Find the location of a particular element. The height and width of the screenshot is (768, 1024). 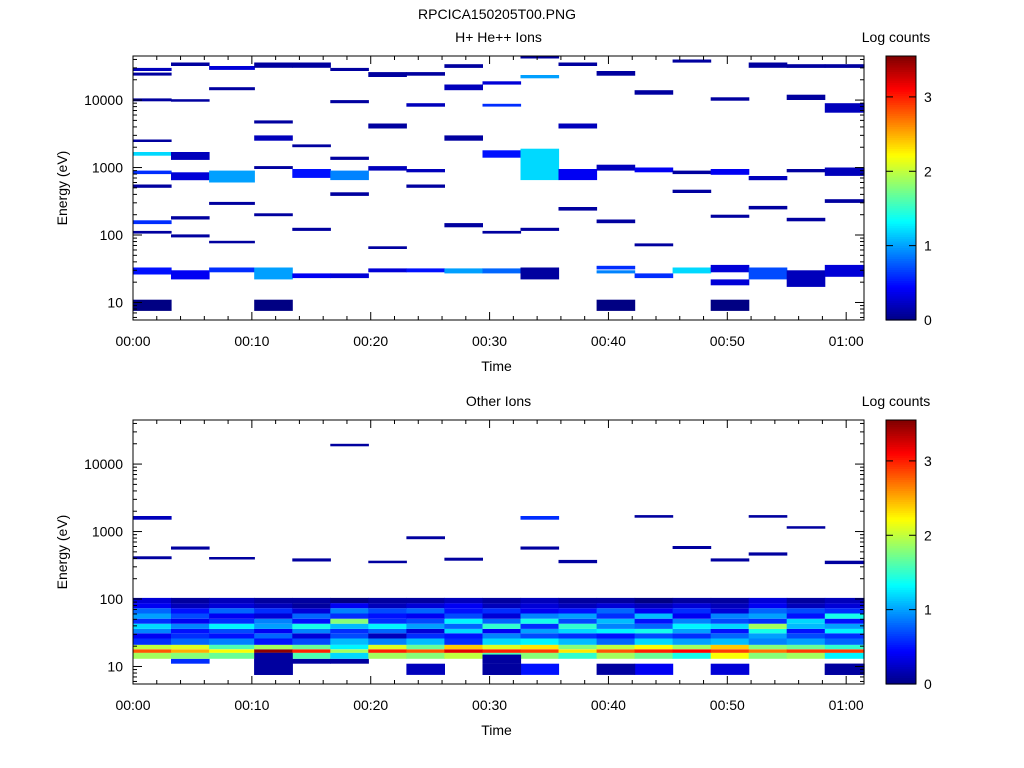

x-tick-label: 00:20 is located at coordinates (370, 341).